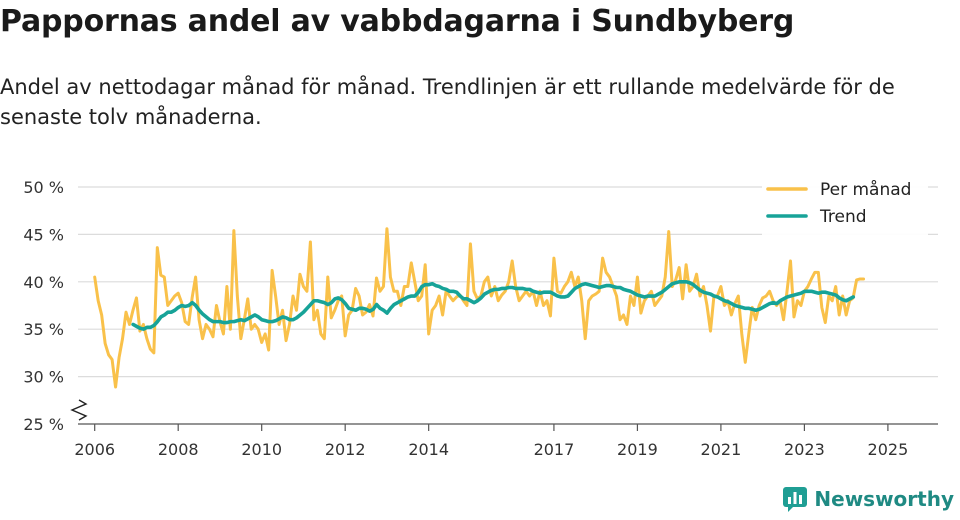 This screenshot has height=520, width=960. Describe the element at coordinates (43, 234) in the screenshot. I see `y-tick-label: 45 %` at that location.